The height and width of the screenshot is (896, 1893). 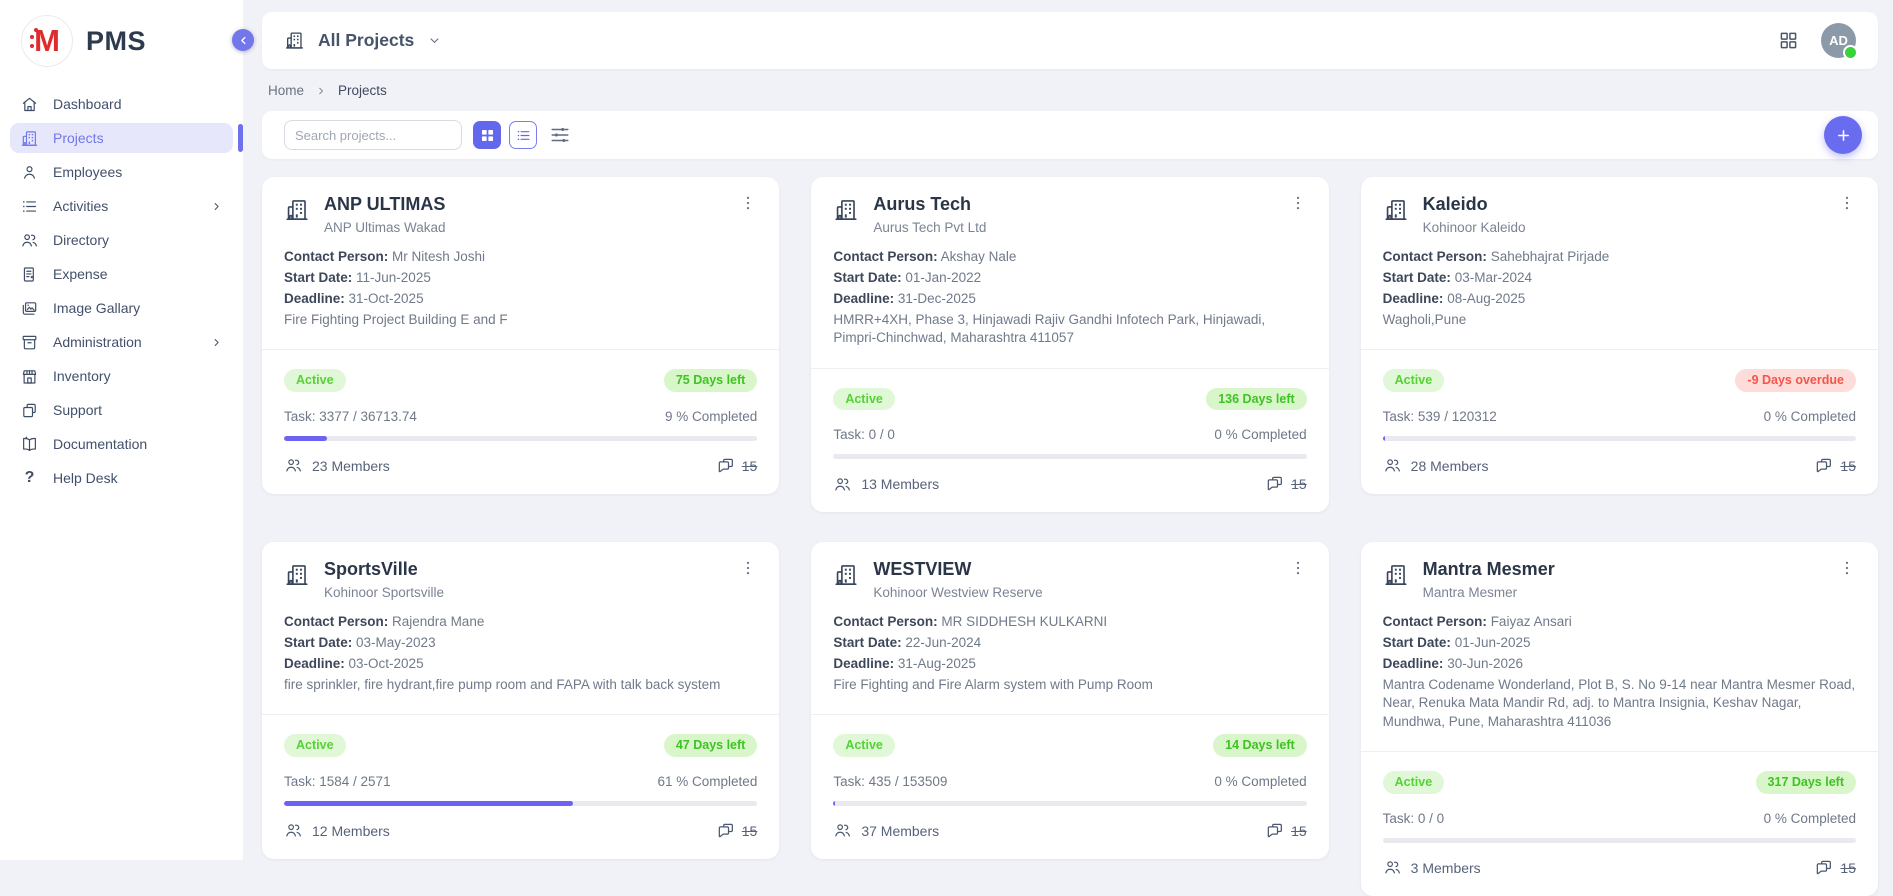 What do you see at coordinates (121, 376) in the screenshot?
I see `sidebar-item-inventory: Inventory` at bounding box center [121, 376].